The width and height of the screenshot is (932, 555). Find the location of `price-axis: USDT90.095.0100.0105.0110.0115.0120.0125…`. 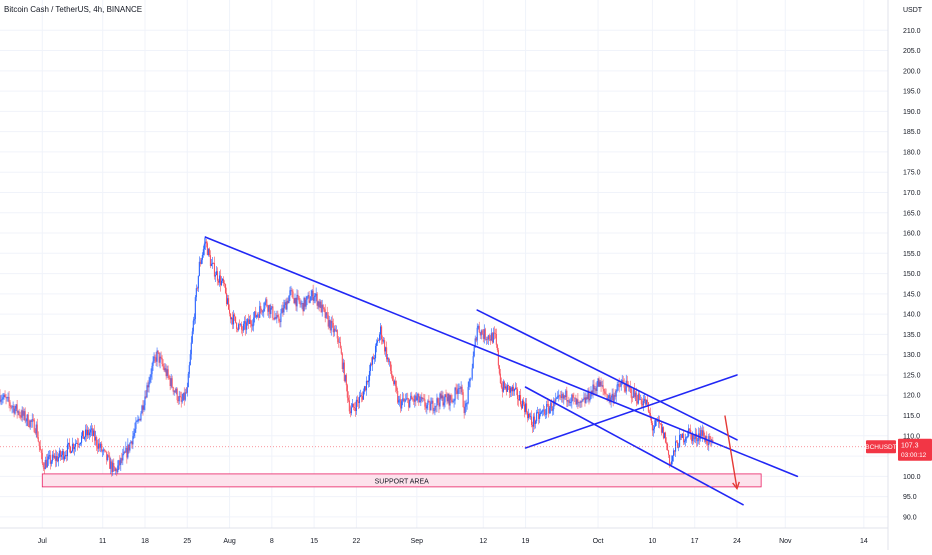

price-axis: USDT90.095.0100.0105.0110.0115.0120.0125… is located at coordinates (905, 275).